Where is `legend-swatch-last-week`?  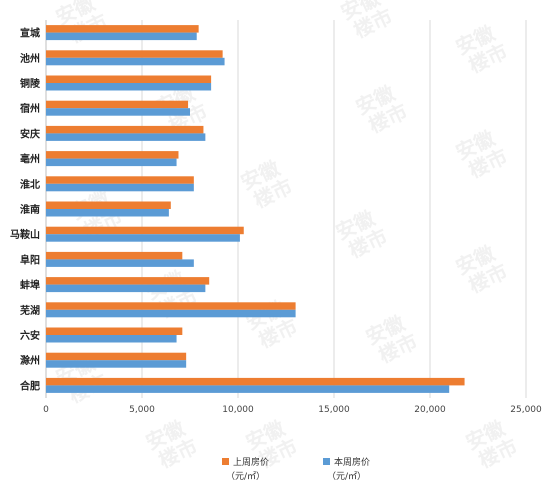 legend-swatch-last-week is located at coordinates (225, 461).